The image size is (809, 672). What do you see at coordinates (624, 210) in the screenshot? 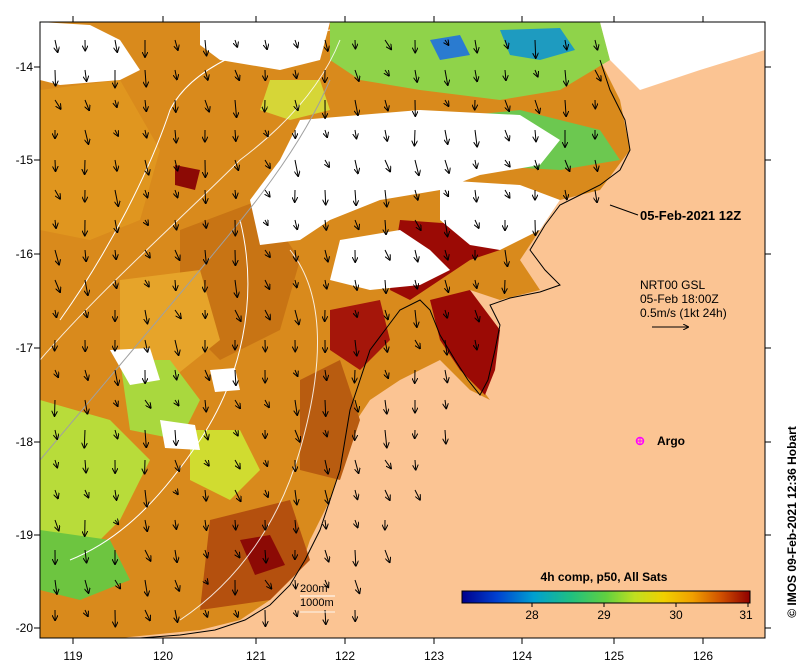
I see `date-pointer-line` at bounding box center [624, 210].